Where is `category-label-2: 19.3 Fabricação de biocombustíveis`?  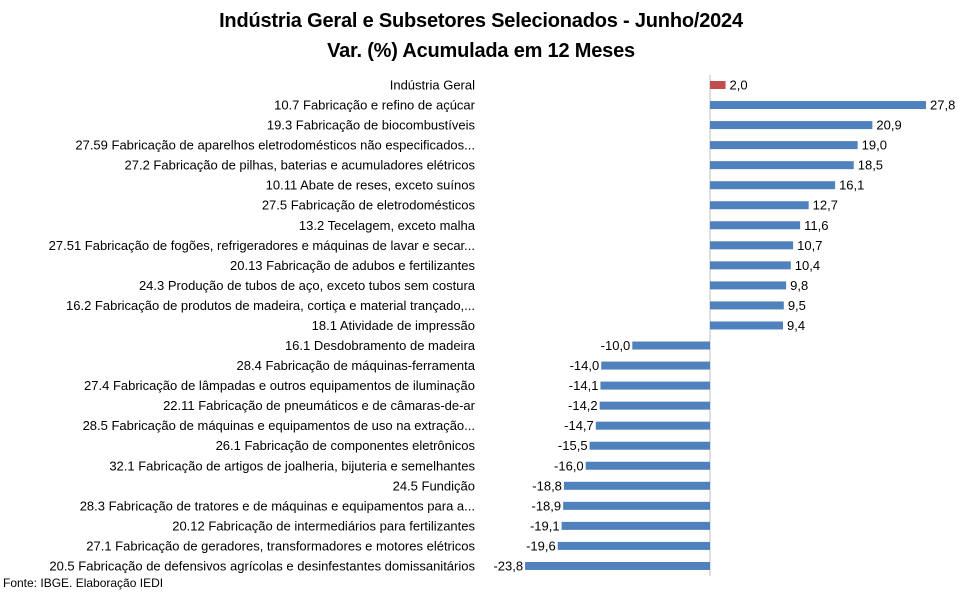
category-label-2: 19.3 Fabricação de biocombustíveis is located at coordinates (371, 125).